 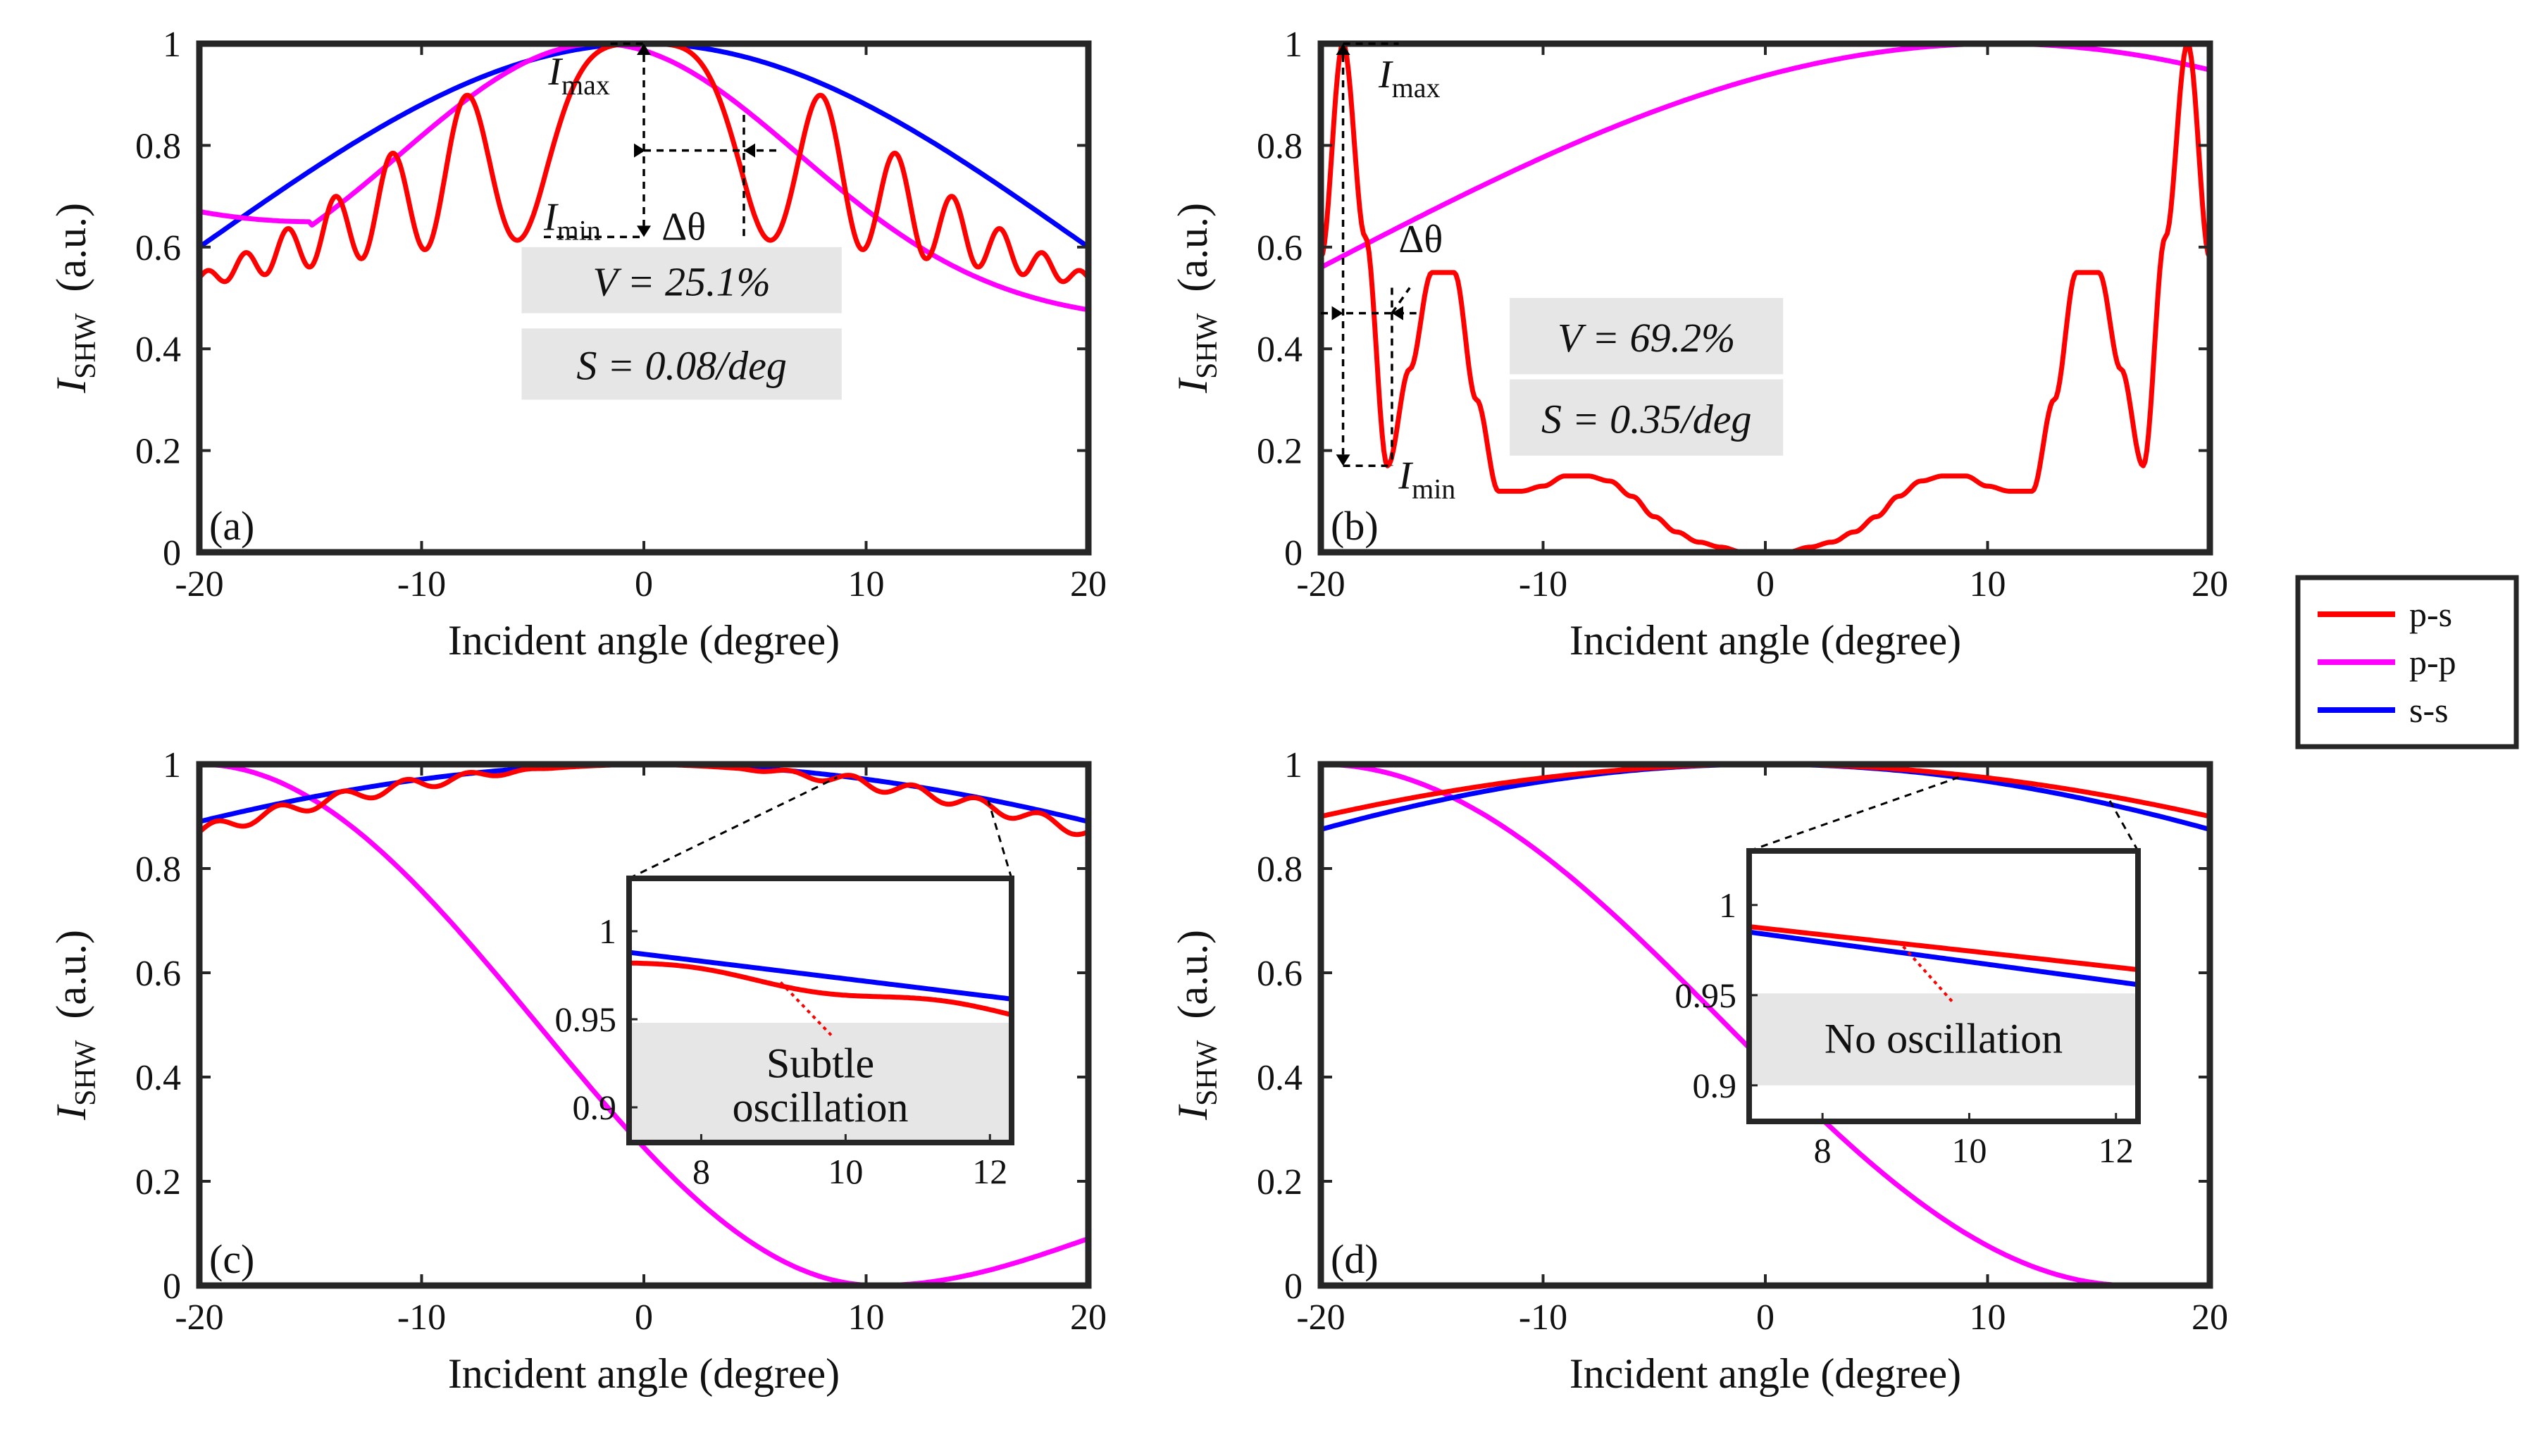 I want to click on inset-y-tick-label: 0.9, so click(x=1715, y=1085).